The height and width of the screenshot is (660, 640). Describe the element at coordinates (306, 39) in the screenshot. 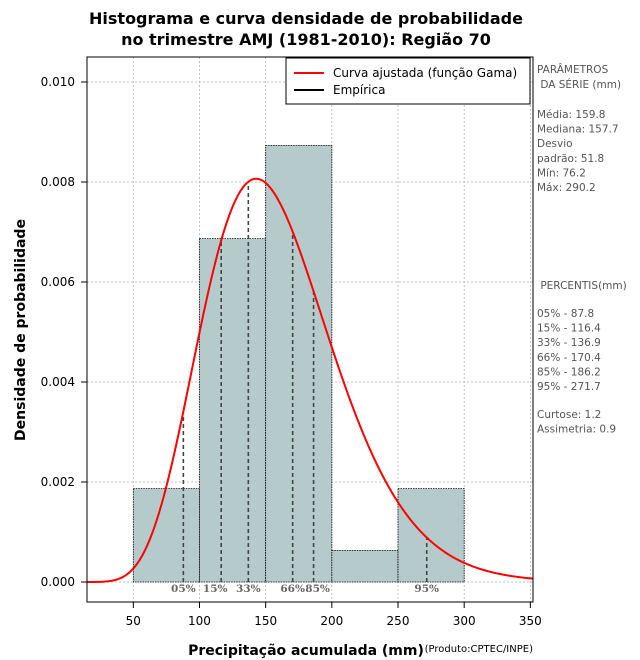

I see `chart-title-line-2: no trimestre AMJ (1981-2010): Região 70` at that location.